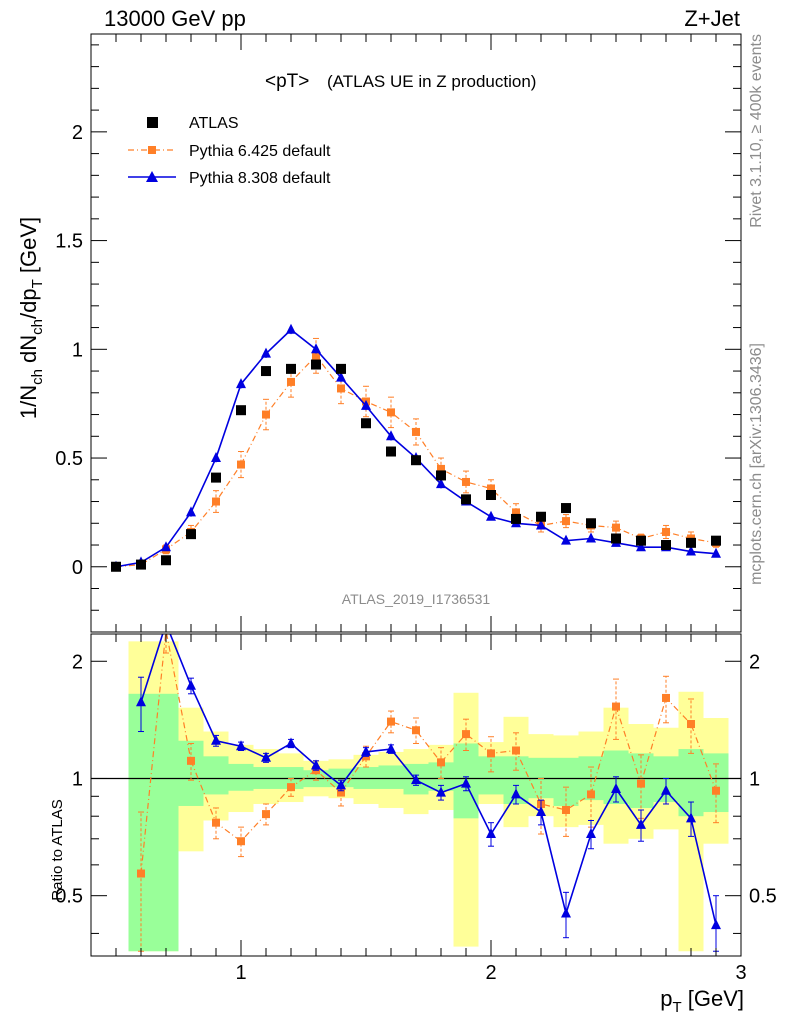 This screenshot has height=1024, width=786. I want to click on ratio-y-tick-label: 2, so click(77, 662).